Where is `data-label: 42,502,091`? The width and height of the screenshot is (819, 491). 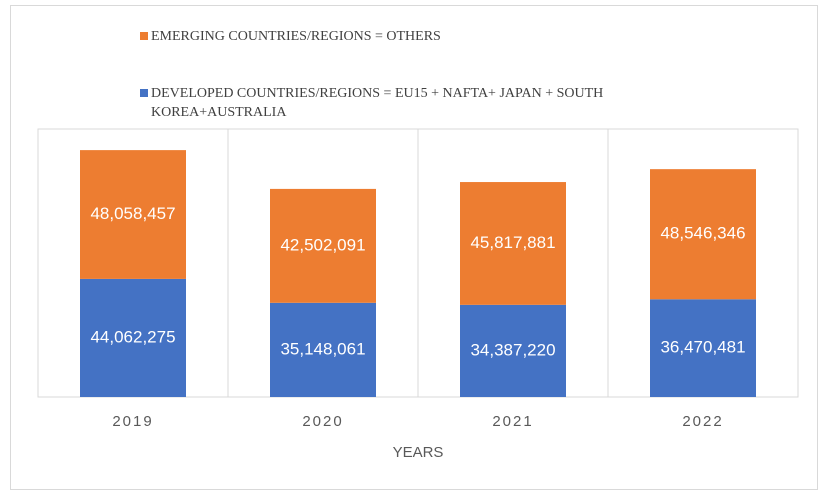
data-label: 42,502,091 is located at coordinates (322, 244).